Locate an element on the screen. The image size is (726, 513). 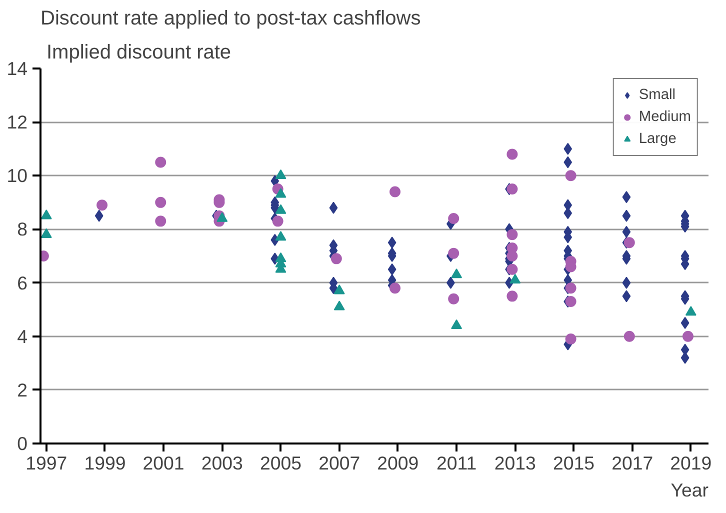
y-tick-label: 0 is located at coordinates (22, 443).